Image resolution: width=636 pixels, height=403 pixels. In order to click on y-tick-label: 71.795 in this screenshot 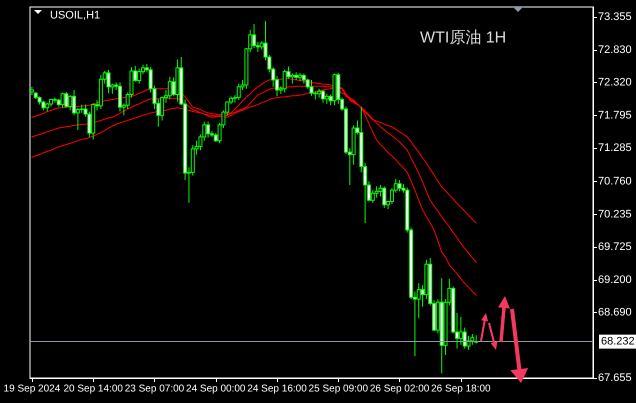, I will do `click(615, 116)`.